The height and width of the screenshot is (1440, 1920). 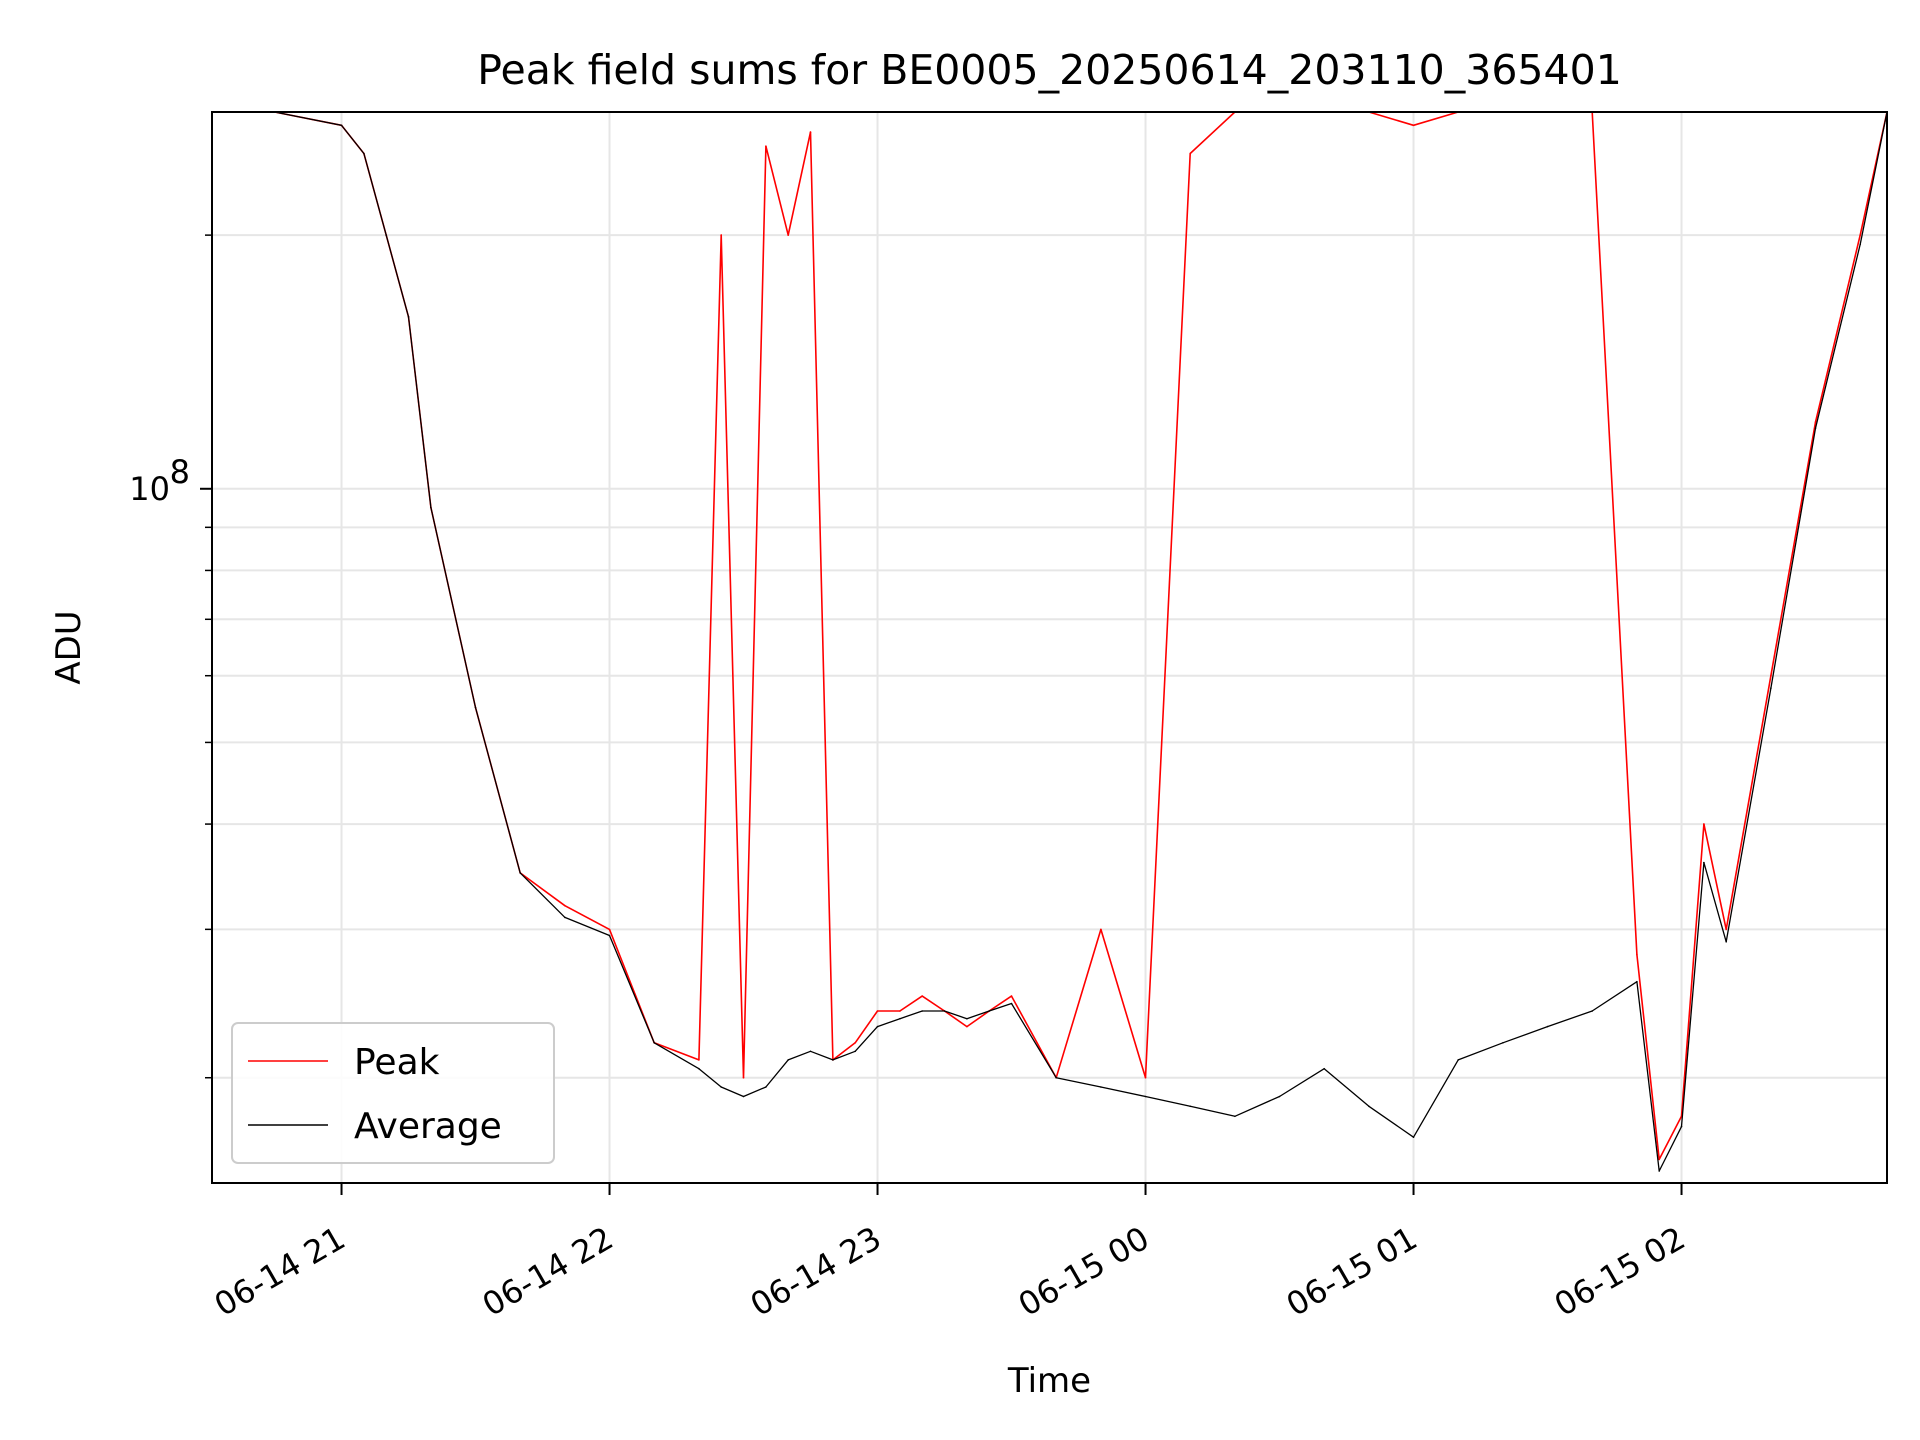 I want to click on x-axis-title: Time, so click(x=1049, y=1381).